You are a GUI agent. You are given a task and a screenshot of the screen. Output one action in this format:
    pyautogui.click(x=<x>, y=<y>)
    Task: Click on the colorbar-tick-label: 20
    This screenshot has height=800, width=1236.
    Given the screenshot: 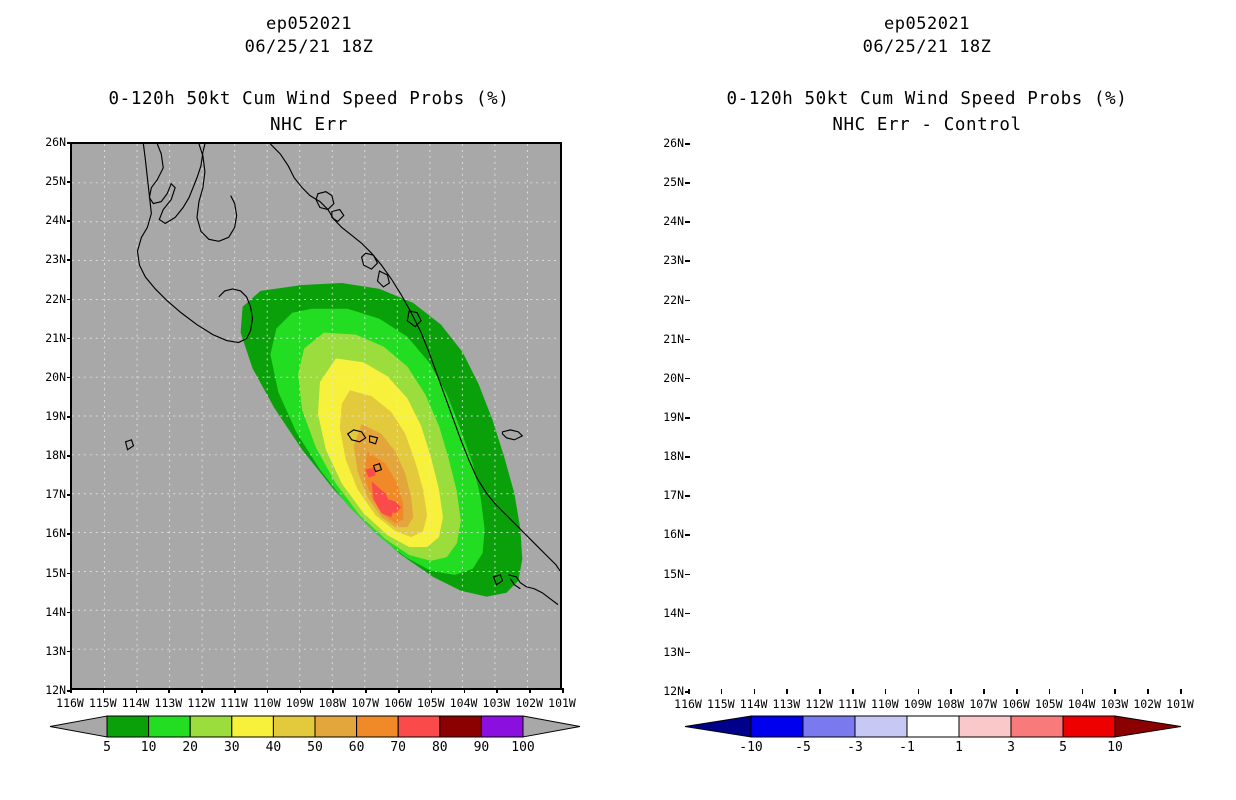 What is the action you would take?
    pyautogui.click(x=190, y=747)
    